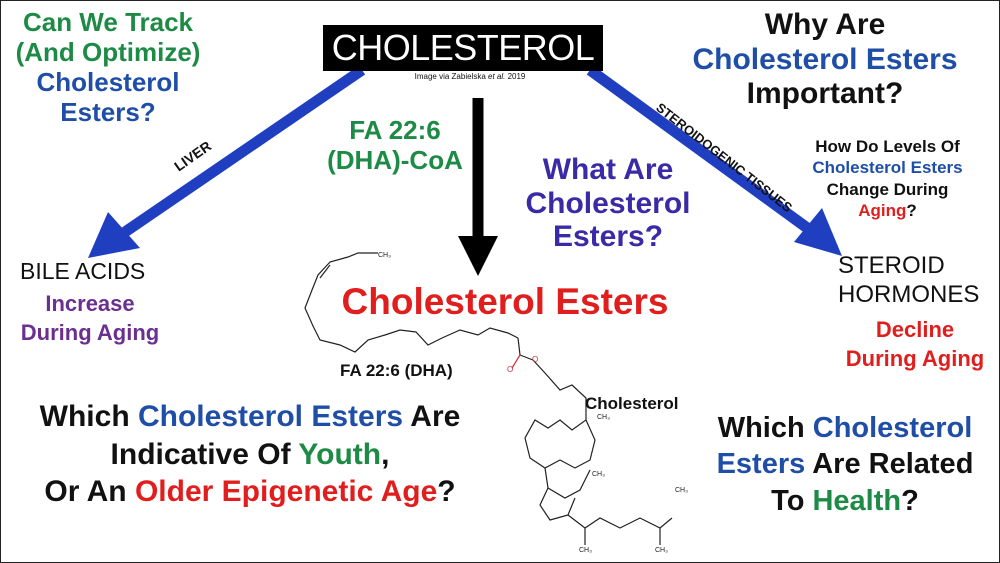  I want to click on q-word: Health, so click(857, 500).